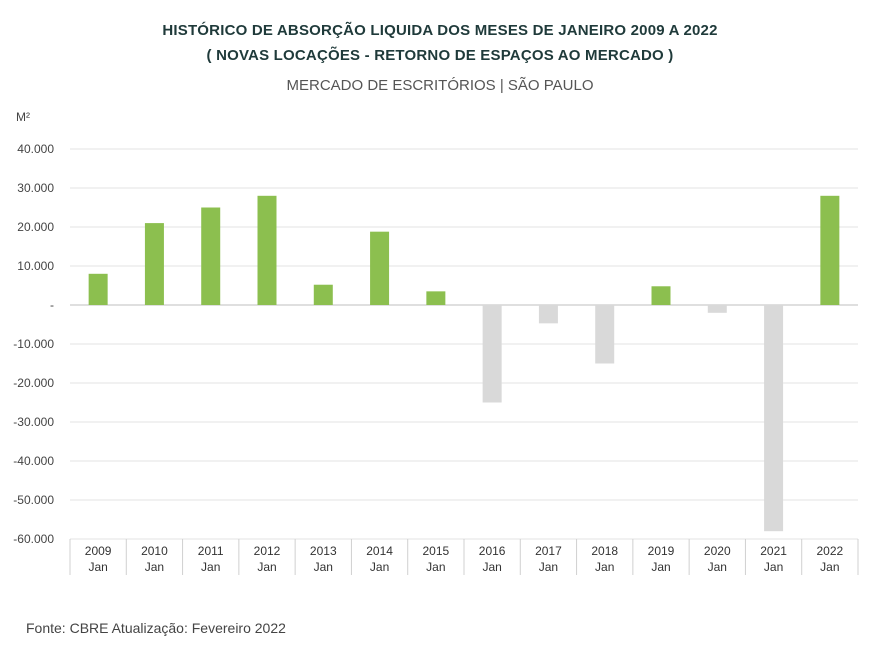 Image resolution: width=880 pixels, height=652 pixels. What do you see at coordinates (717, 551) in the screenshot?
I see `x-tick-label-year: 2020` at bounding box center [717, 551].